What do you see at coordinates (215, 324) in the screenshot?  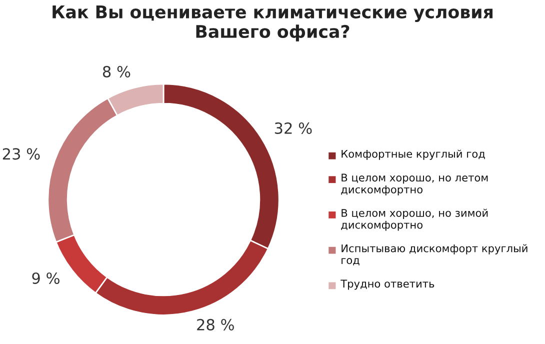 I see `data-label: 28 %` at bounding box center [215, 324].